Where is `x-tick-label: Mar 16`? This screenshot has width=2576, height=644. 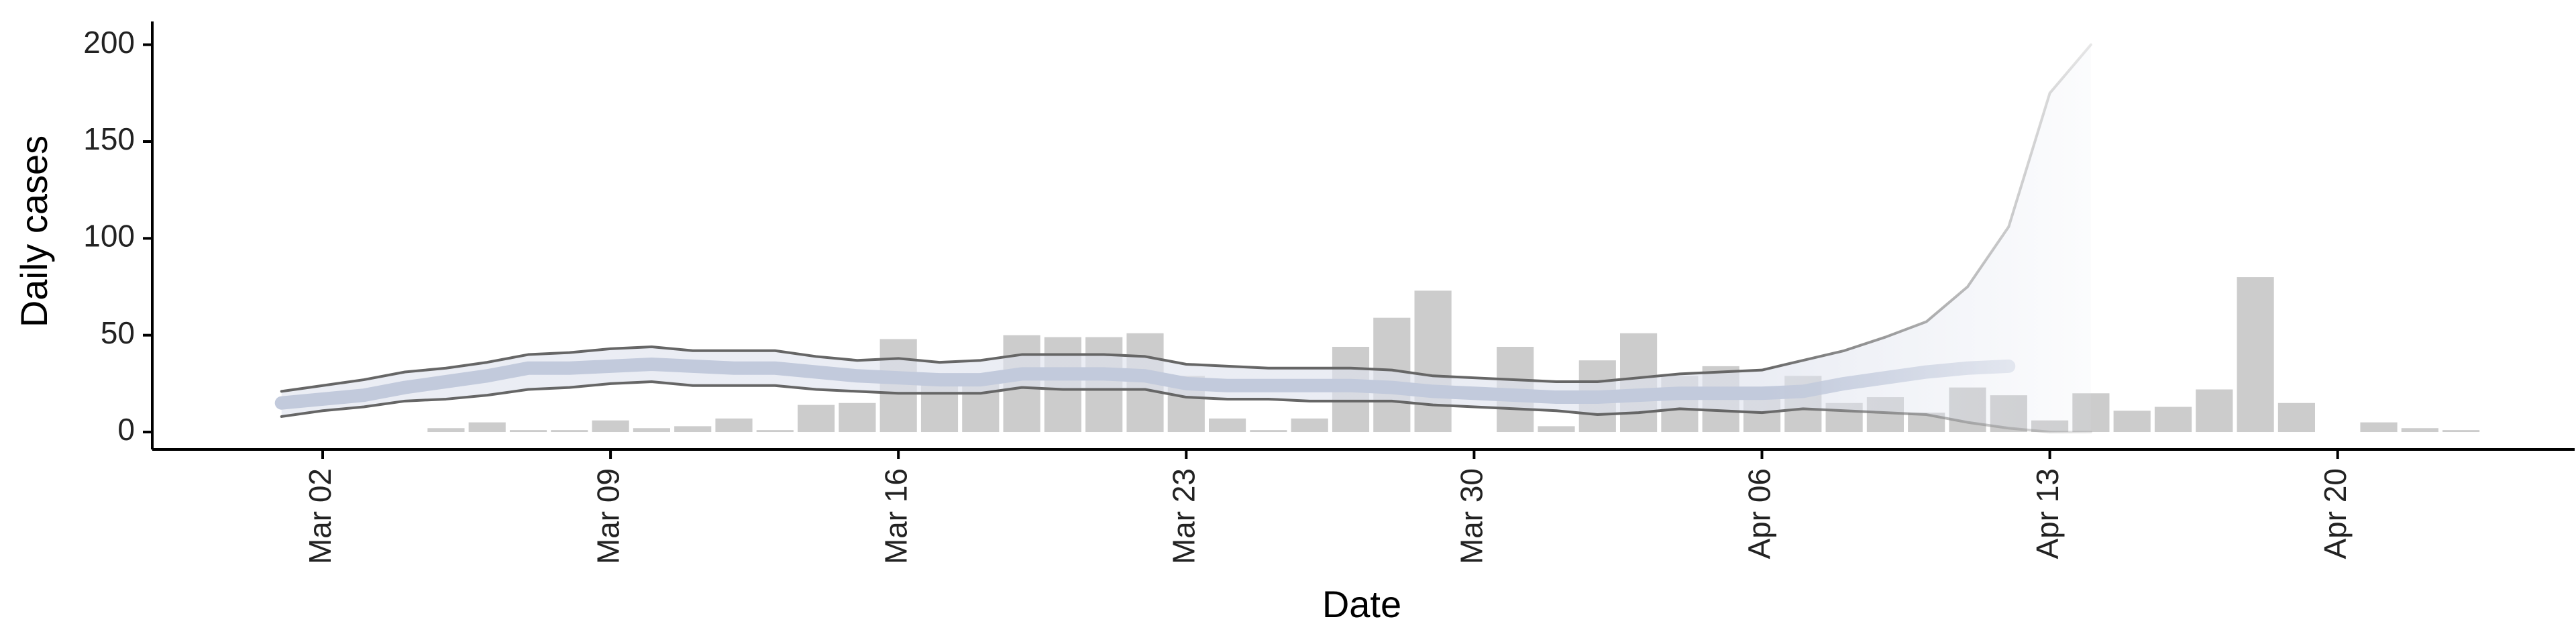 x-tick-label: Mar 16 is located at coordinates (895, 516).